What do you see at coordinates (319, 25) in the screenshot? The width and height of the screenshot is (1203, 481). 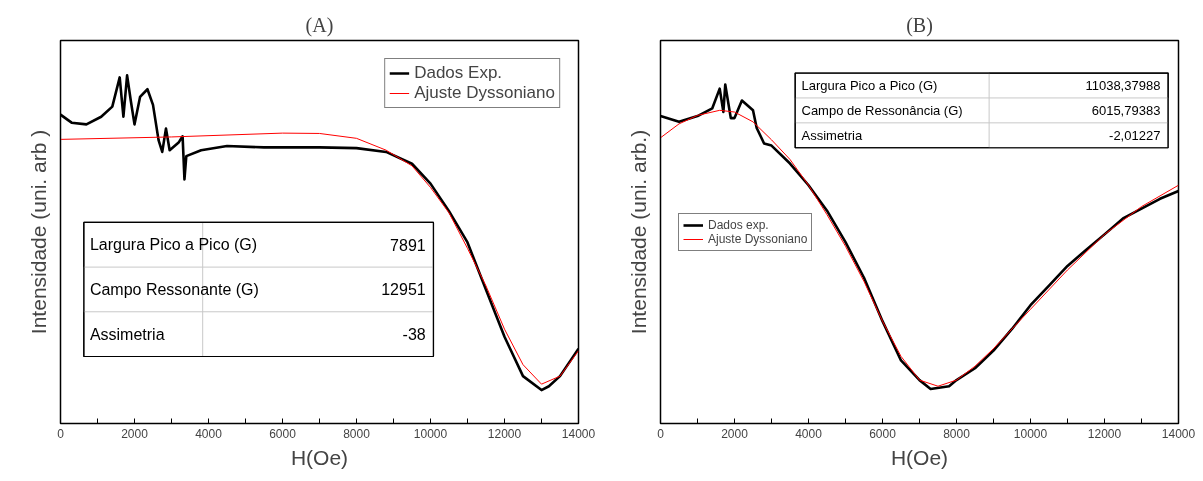 I see `chart-title: (A)` at bounding box center [319, 25].